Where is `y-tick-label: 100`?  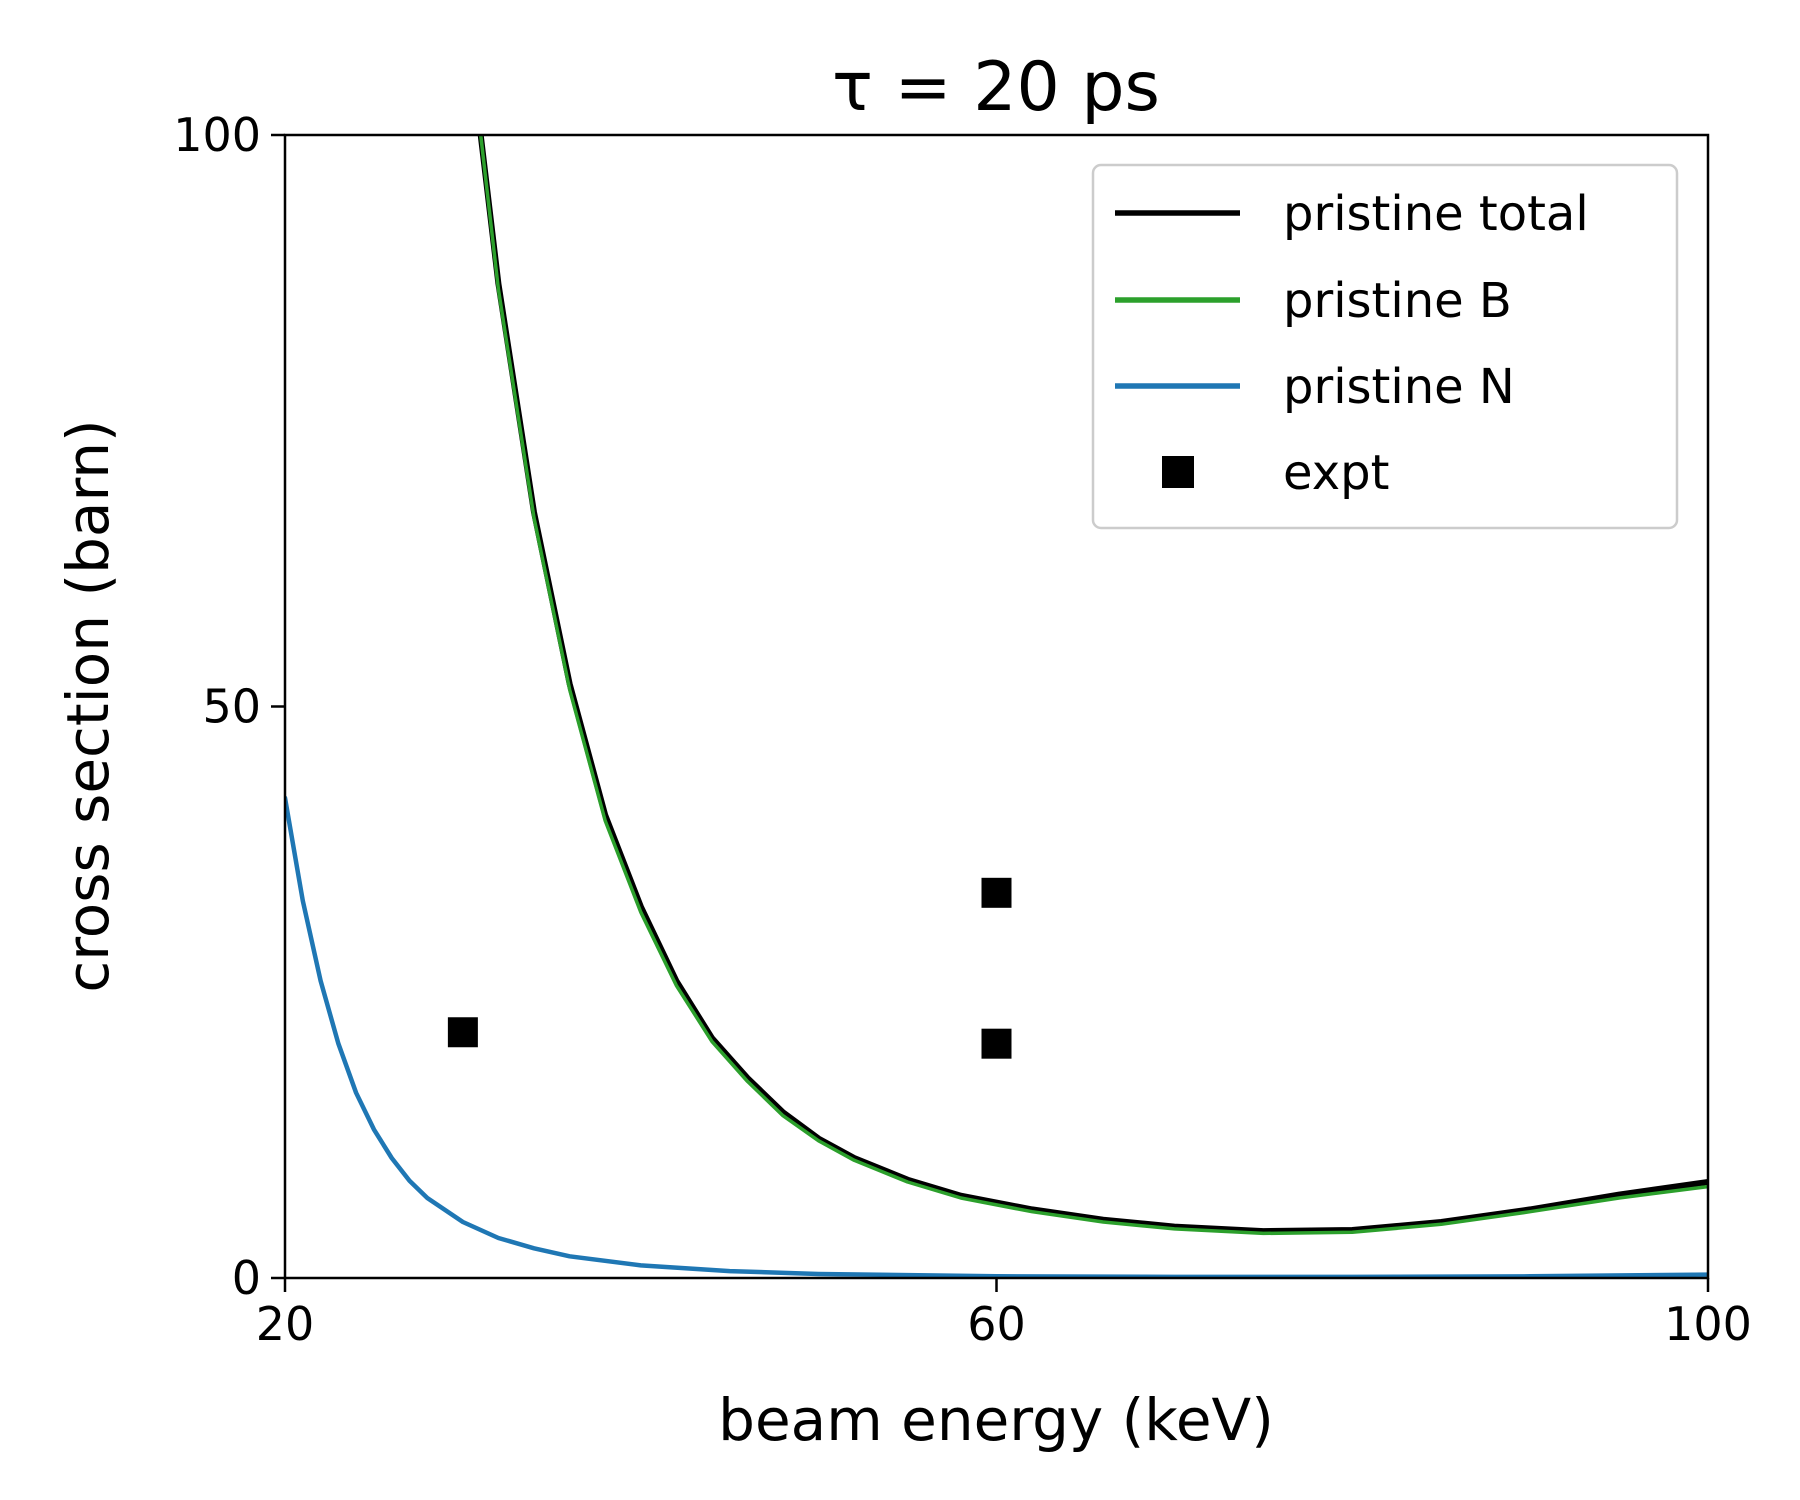 y-tick-label: 100 is located at coordinates (217, 135).